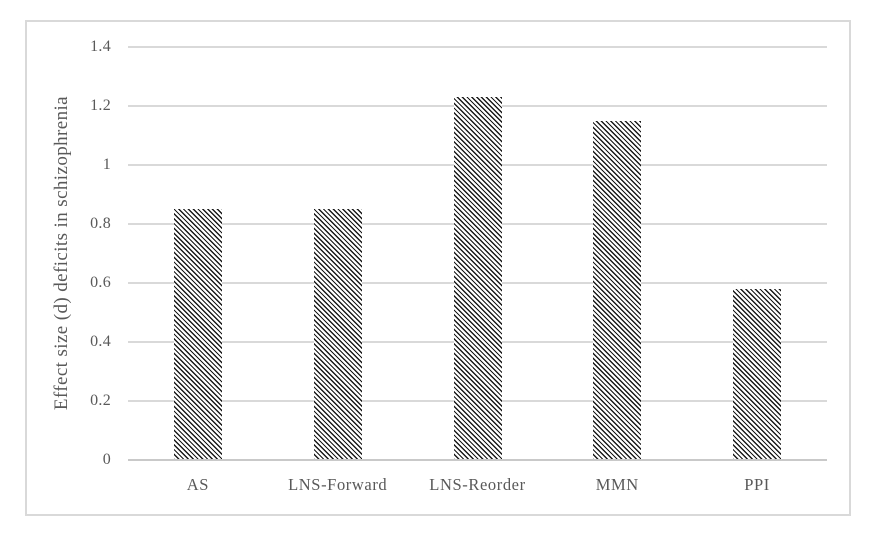 The height and width of the screenshot is (539, 877). Describe the element at coordinates (100, 400) in the screenshot. I see `y-tick-label: 0.2` at that location.